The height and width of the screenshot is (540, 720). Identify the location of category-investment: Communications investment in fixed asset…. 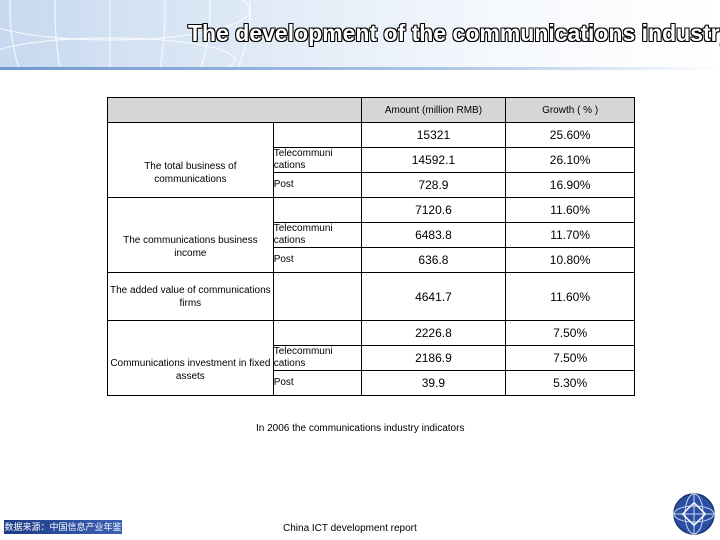
(190, 358).